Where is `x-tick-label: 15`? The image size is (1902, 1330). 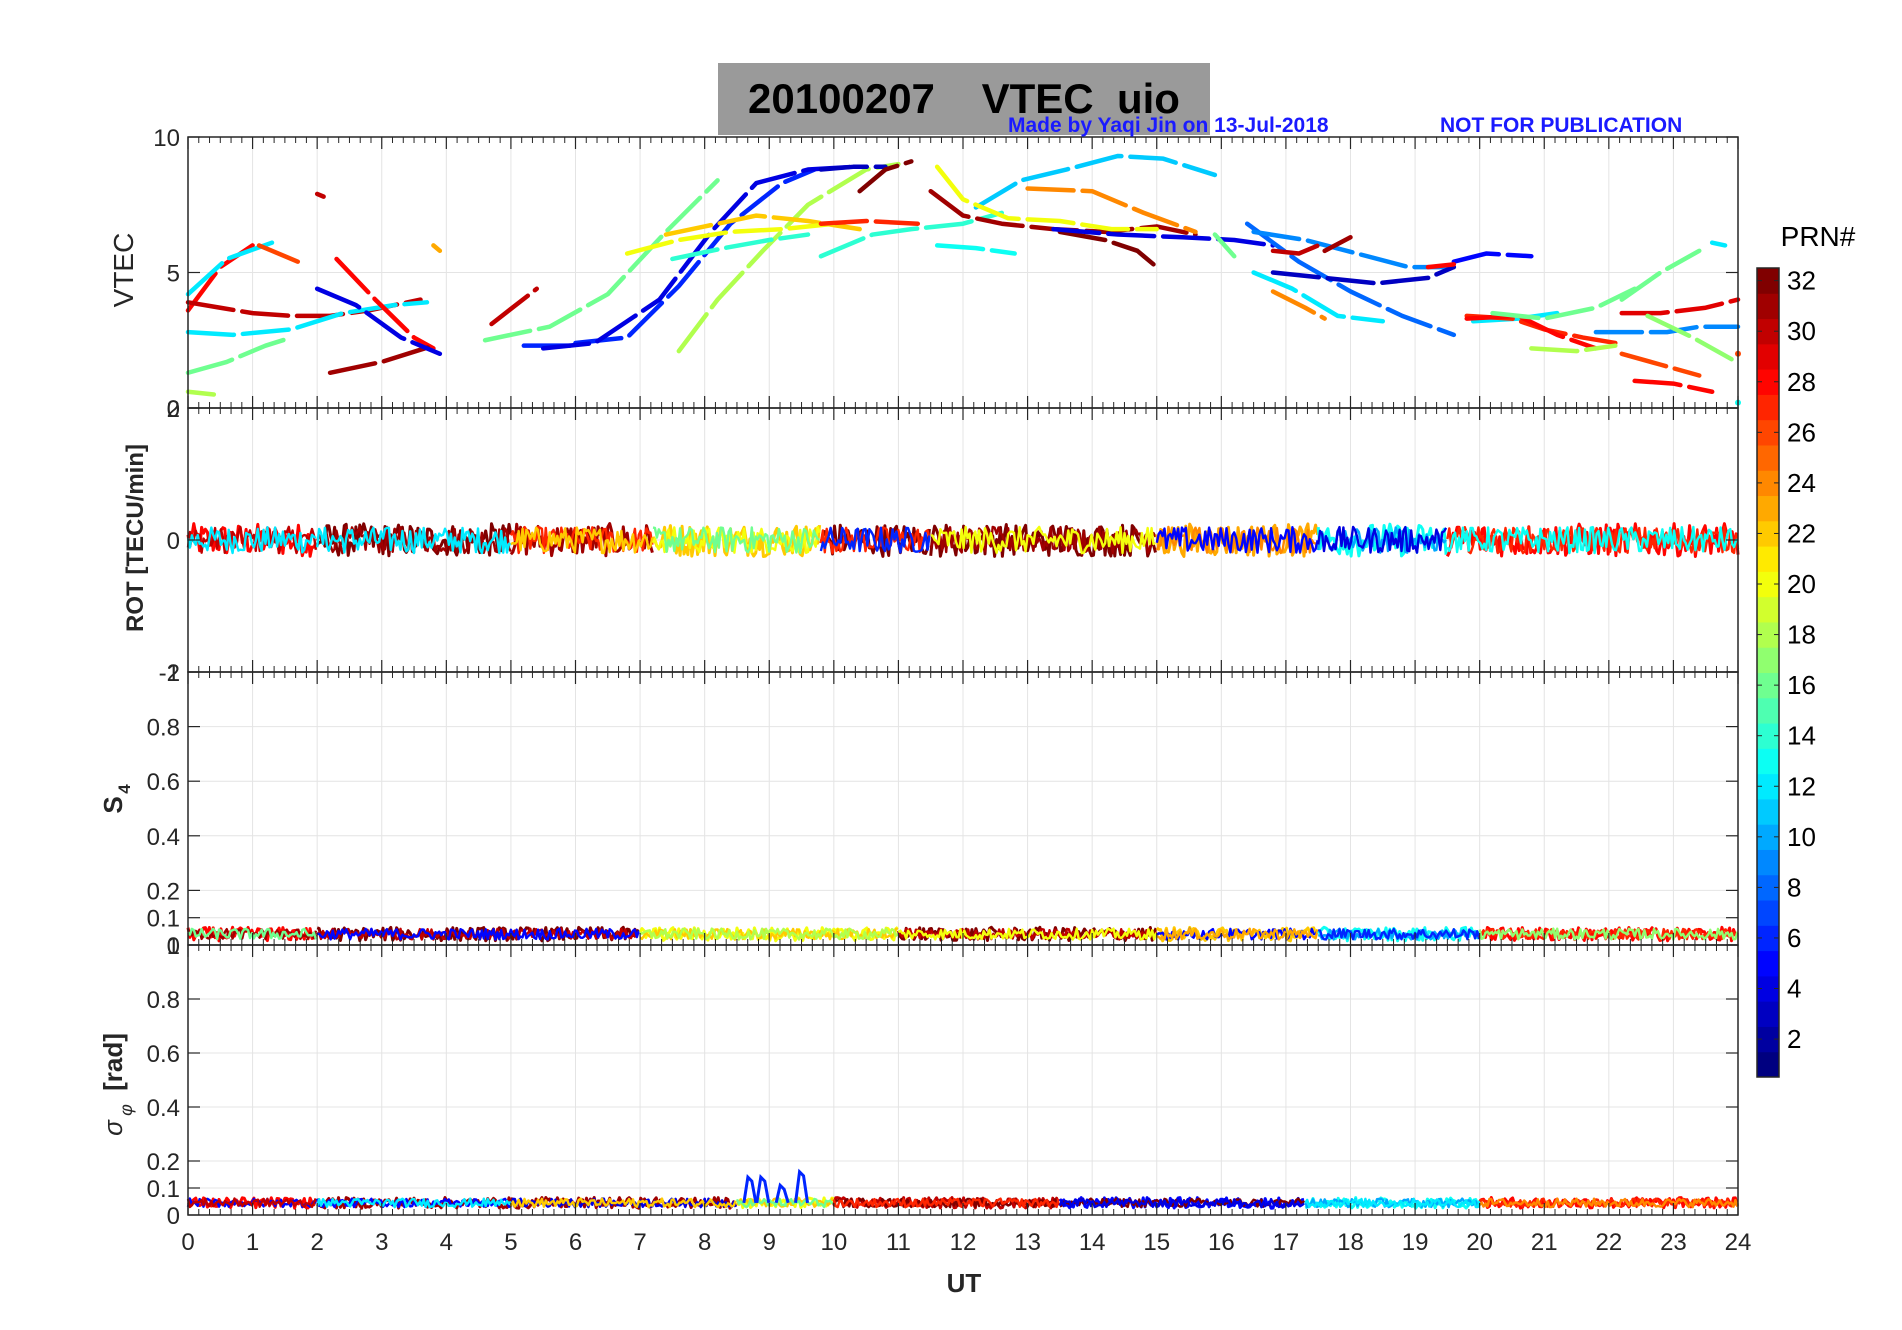
x-tick-label: 15 is located at coordinates (1156, 1242).